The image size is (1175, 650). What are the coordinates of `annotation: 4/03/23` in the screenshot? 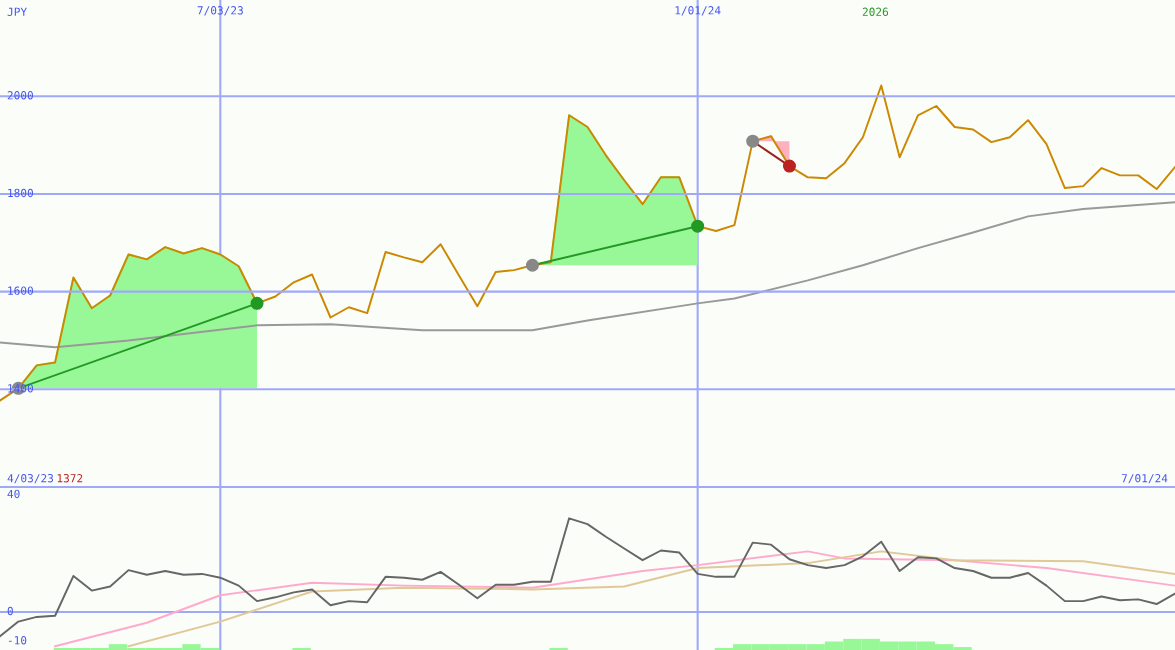 It's located at (30, 479).